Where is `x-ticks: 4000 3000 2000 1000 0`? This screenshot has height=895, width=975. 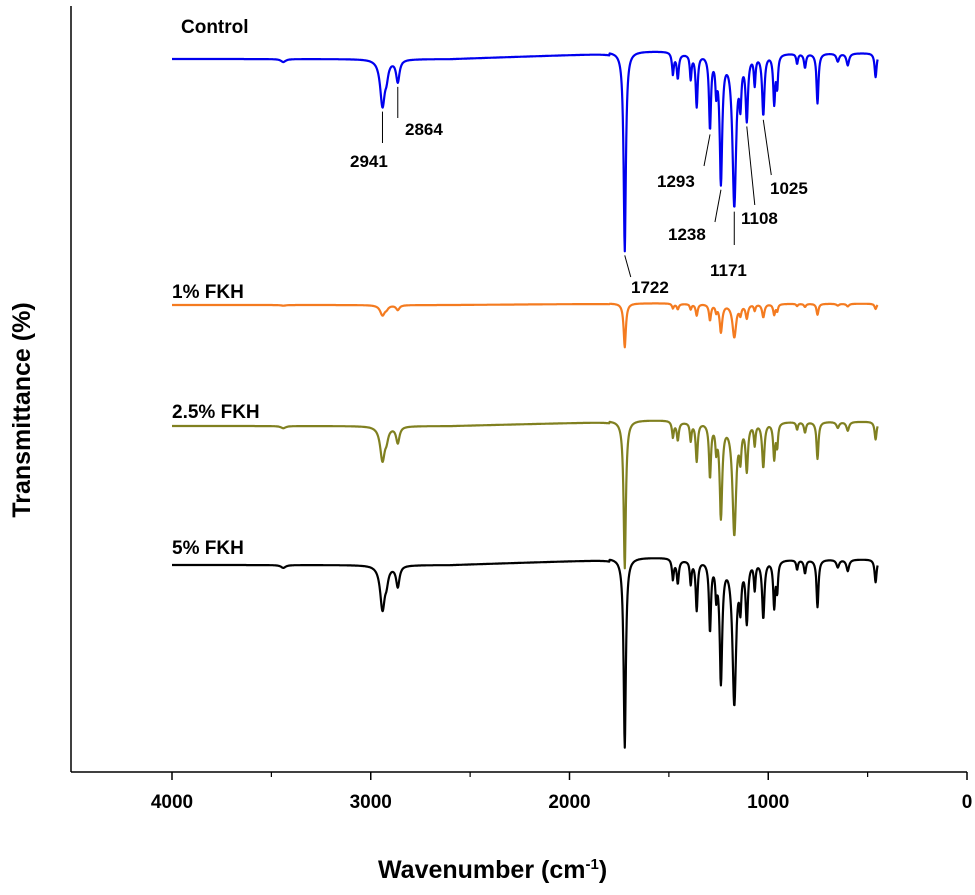
x-ticks: 4000 3000 2000 1000 0 is located at coordinates (561, 792).